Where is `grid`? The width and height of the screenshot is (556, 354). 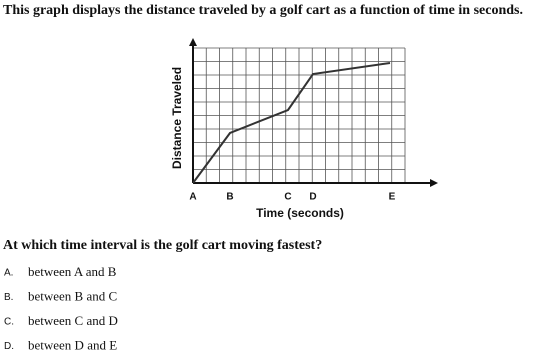
grid is located at coordinates (299, 115).